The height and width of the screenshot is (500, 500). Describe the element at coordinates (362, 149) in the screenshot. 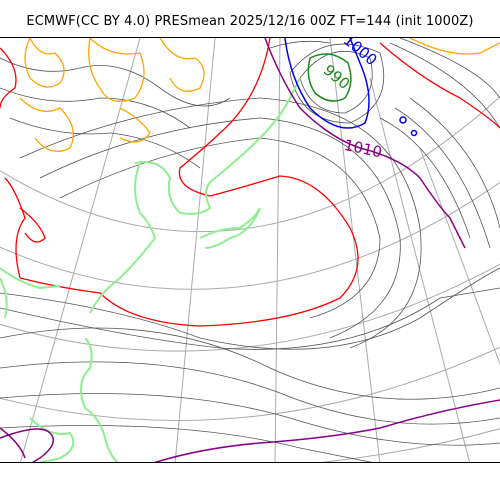

I see `label-1010: 1010` at that location.